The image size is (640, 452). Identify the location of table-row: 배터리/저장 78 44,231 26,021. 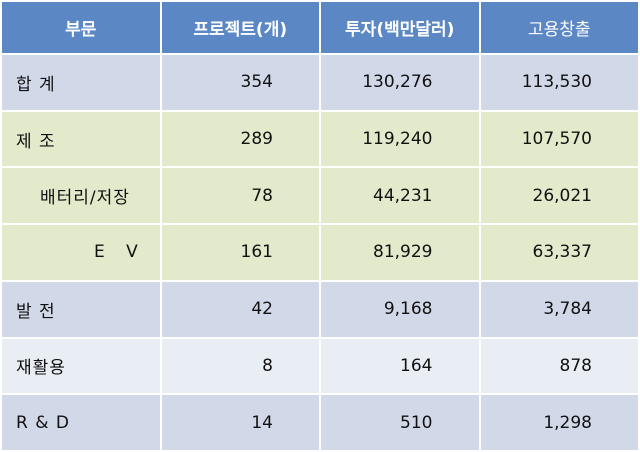
(320, 196).